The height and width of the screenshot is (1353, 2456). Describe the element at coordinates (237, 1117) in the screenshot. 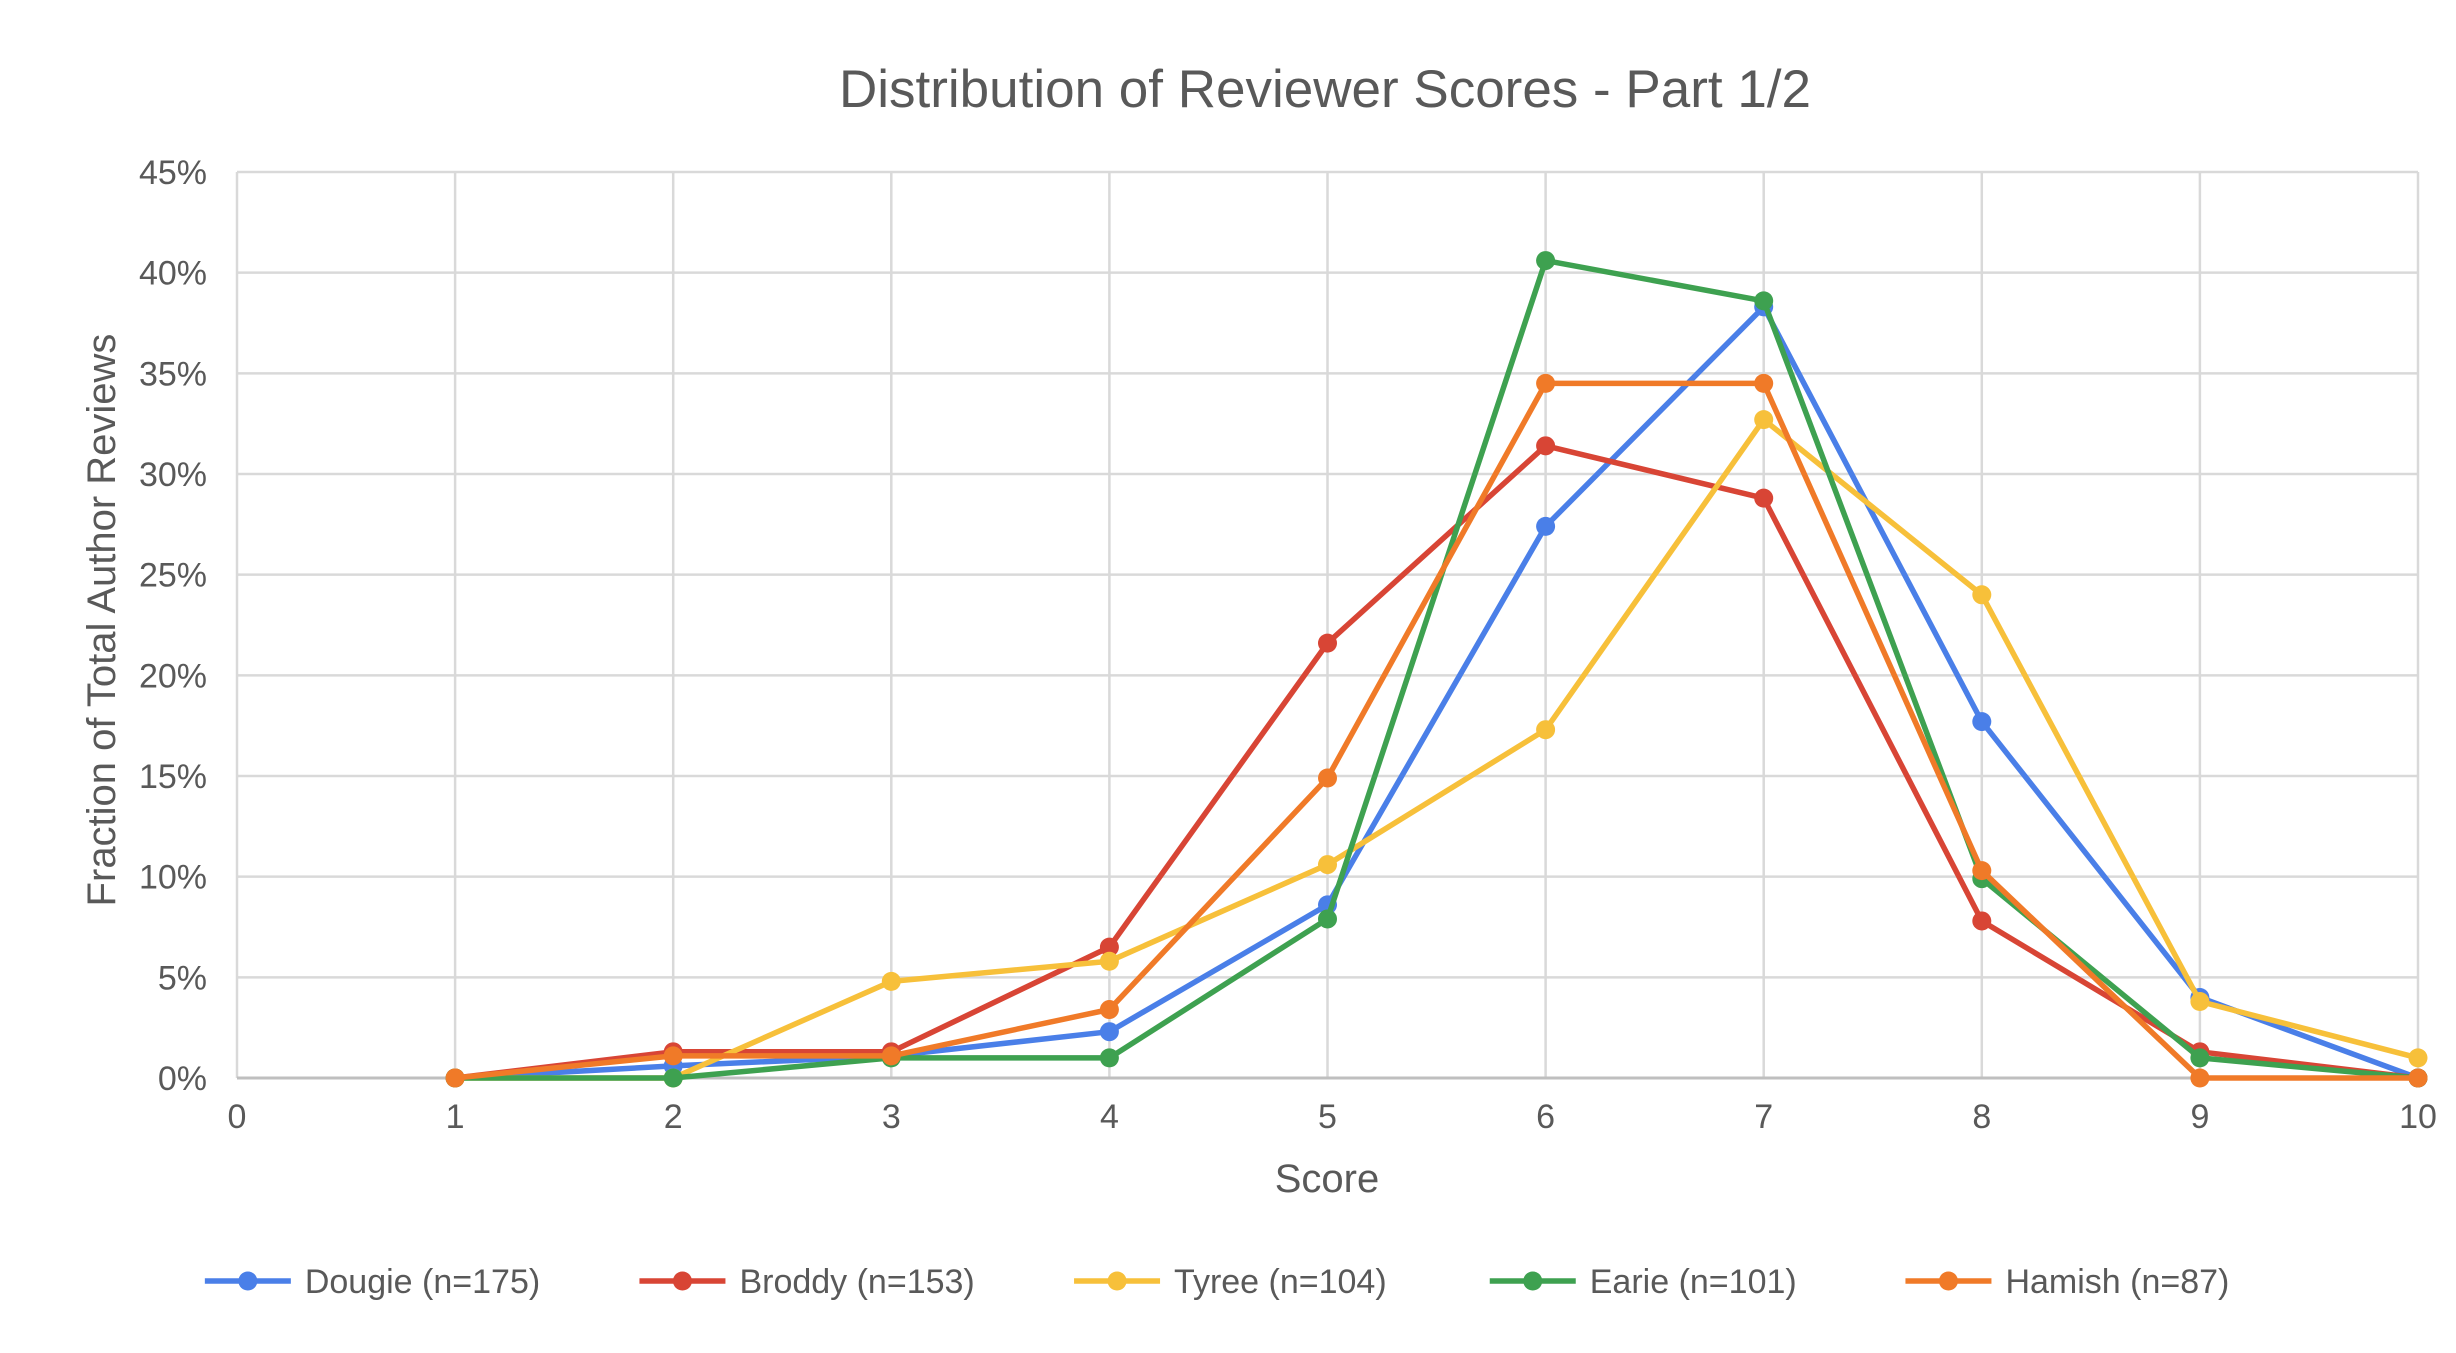

I see `x-tick-label: 0` at that location.